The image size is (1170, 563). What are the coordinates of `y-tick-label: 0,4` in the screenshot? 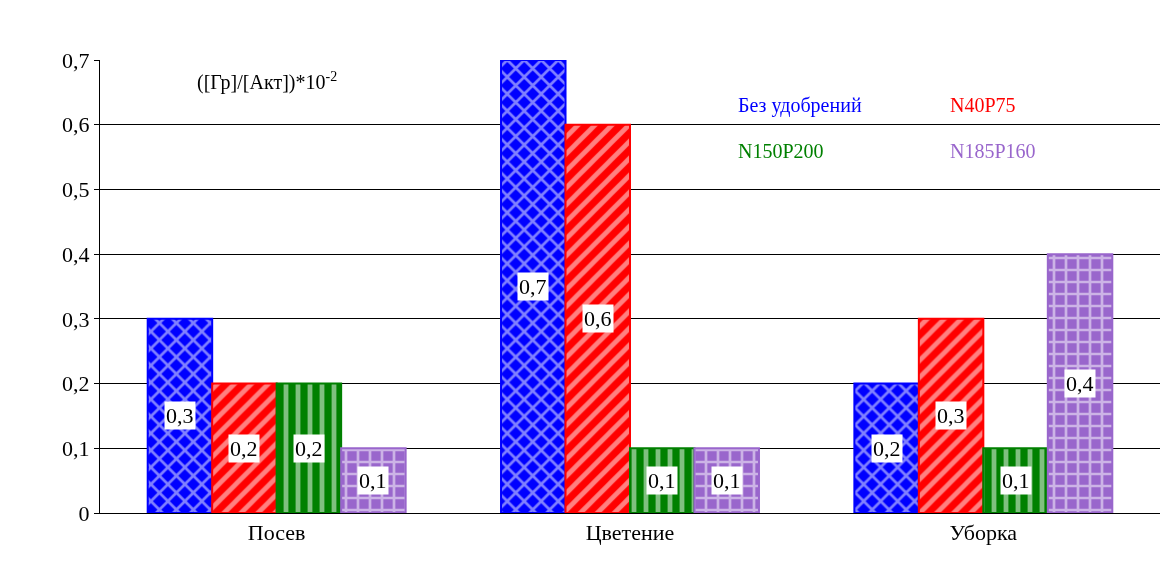 It's located at (76, 254).